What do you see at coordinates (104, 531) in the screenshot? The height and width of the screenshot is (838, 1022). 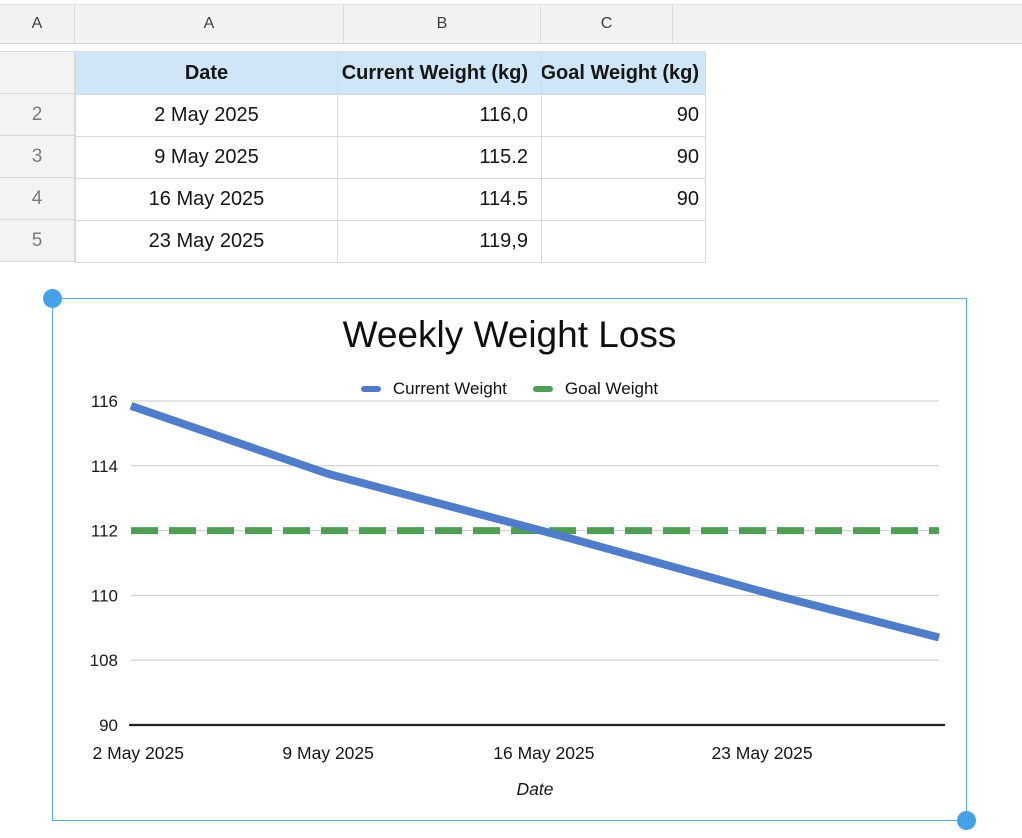 I see `y-tick-label: 112` at bounding box center [104, 531].